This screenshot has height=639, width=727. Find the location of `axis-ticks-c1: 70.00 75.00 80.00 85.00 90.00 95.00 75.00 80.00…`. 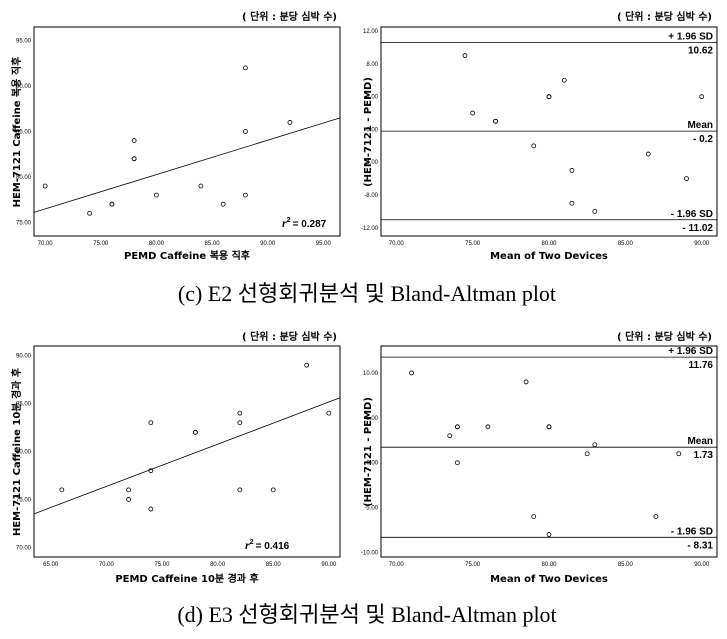

axis-ticks-c1: 70.00 75.00 80.00 85.00 90.00 95.00 75.00 80.00… is located at coordinates (173, 143).